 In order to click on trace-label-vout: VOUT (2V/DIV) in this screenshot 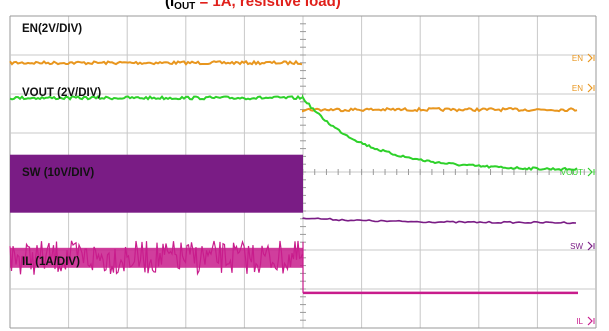, I will do `click(61, 93)`.